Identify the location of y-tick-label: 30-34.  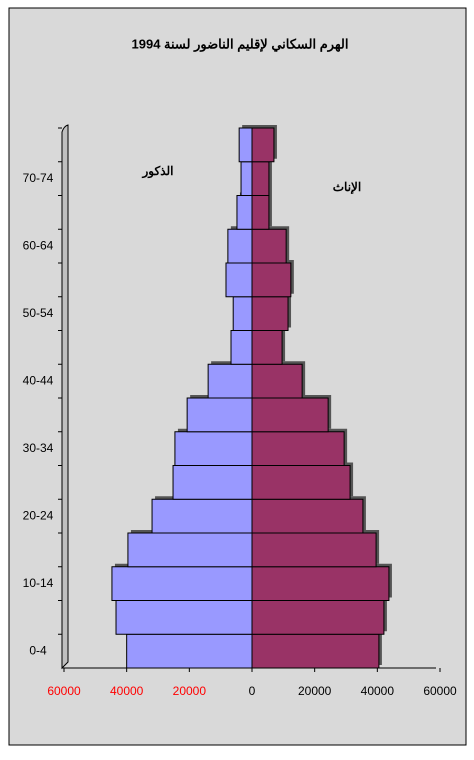
(38, 448).